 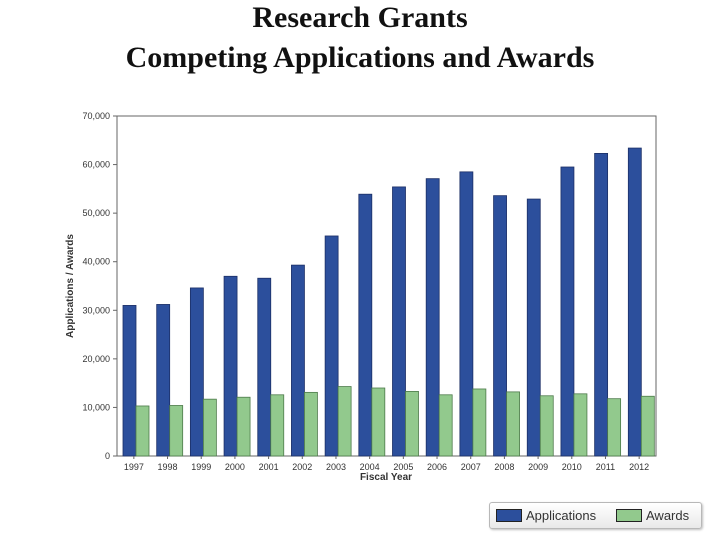 What do you see at coordinates (134, 467) in the screenshot?
I see `x-tick-label: 1997` at bounding box center [134, 467].